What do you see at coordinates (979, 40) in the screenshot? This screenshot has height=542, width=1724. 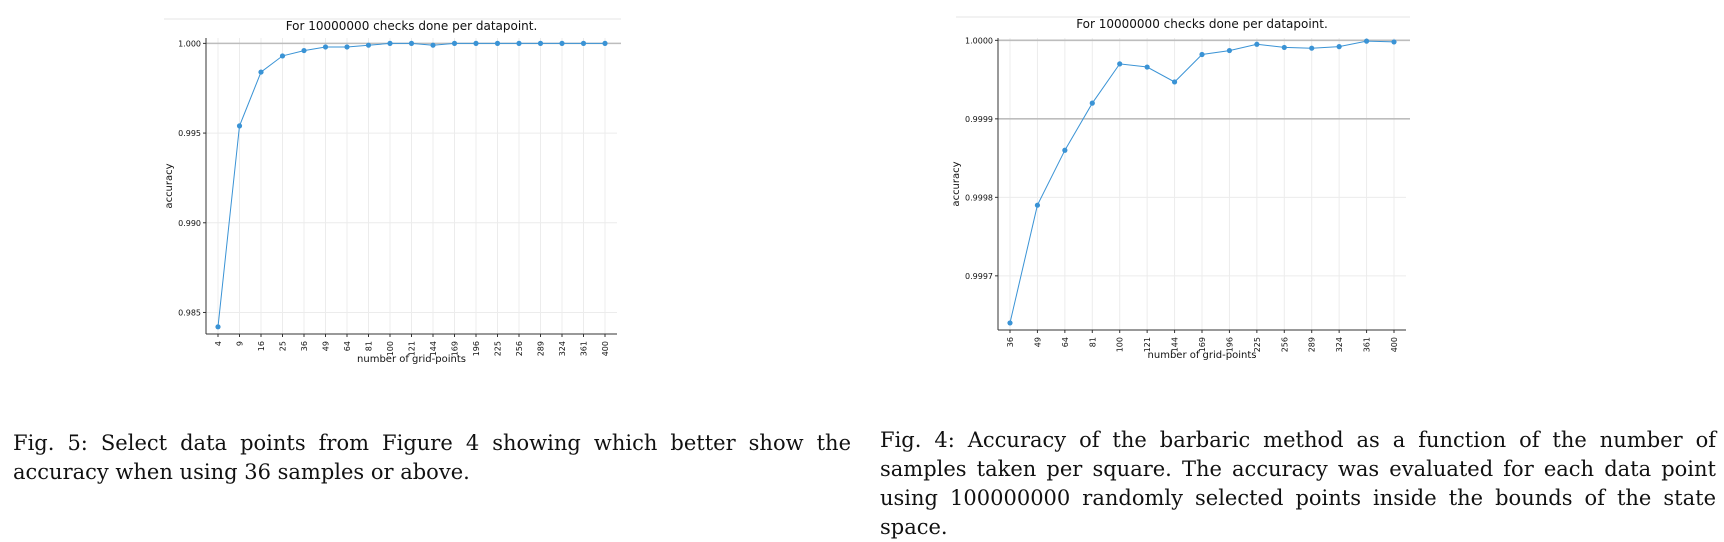 I see `y-tick-label: 1.0000` at bounding box center [979, 40].